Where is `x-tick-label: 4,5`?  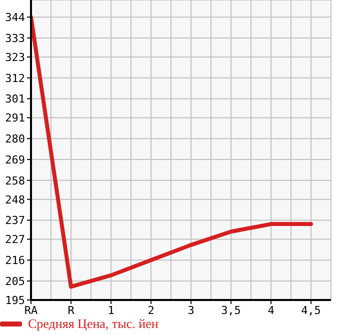 x-tick-label: 4,5 is located at coordinates (311, 310).